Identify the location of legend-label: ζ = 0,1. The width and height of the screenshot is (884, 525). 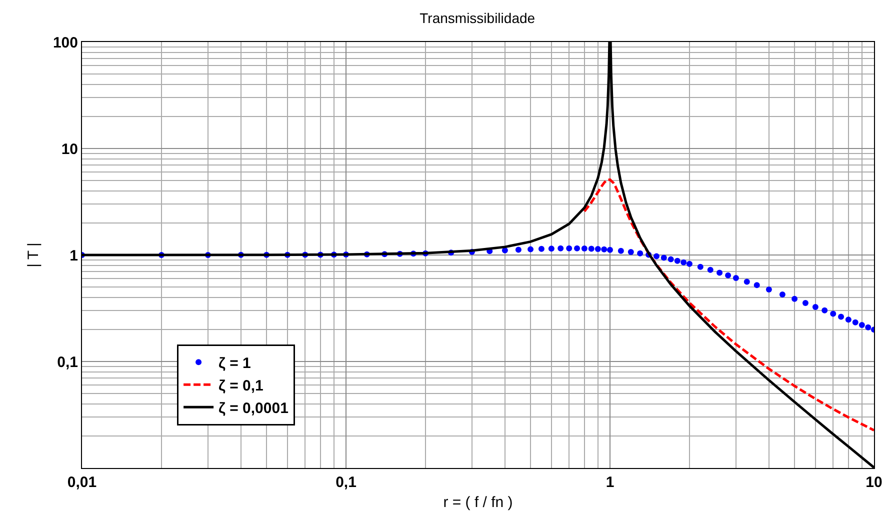
(241, 386).